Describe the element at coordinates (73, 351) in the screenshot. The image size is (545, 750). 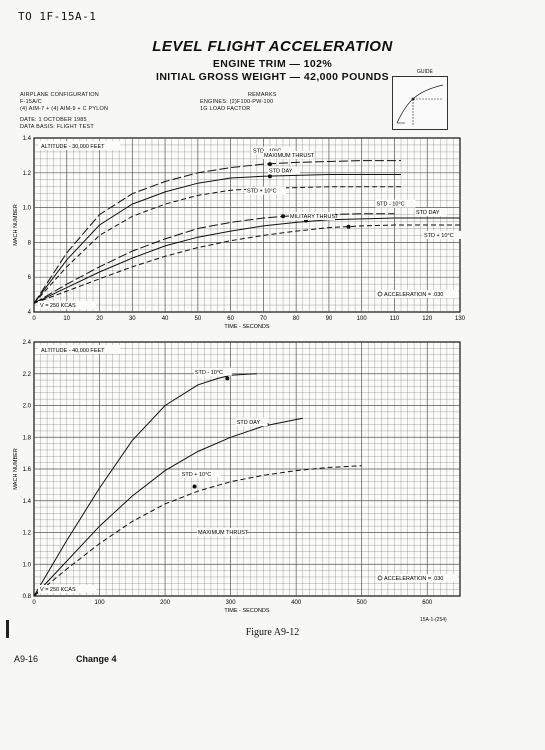
I see `altitude-label: ALTITUDE - 40,000 FEET` at that location.